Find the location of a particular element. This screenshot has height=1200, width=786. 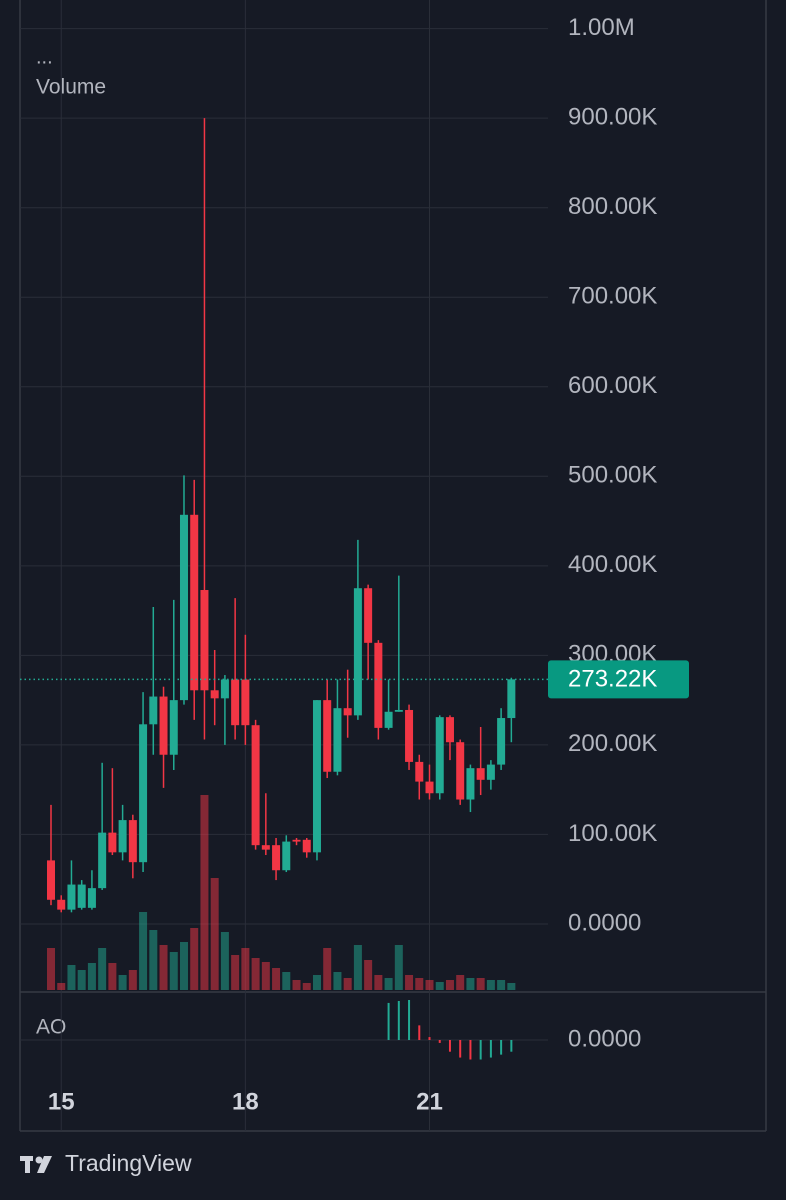

y-tick-label: 500.00K is located at coordinates (612, 475).